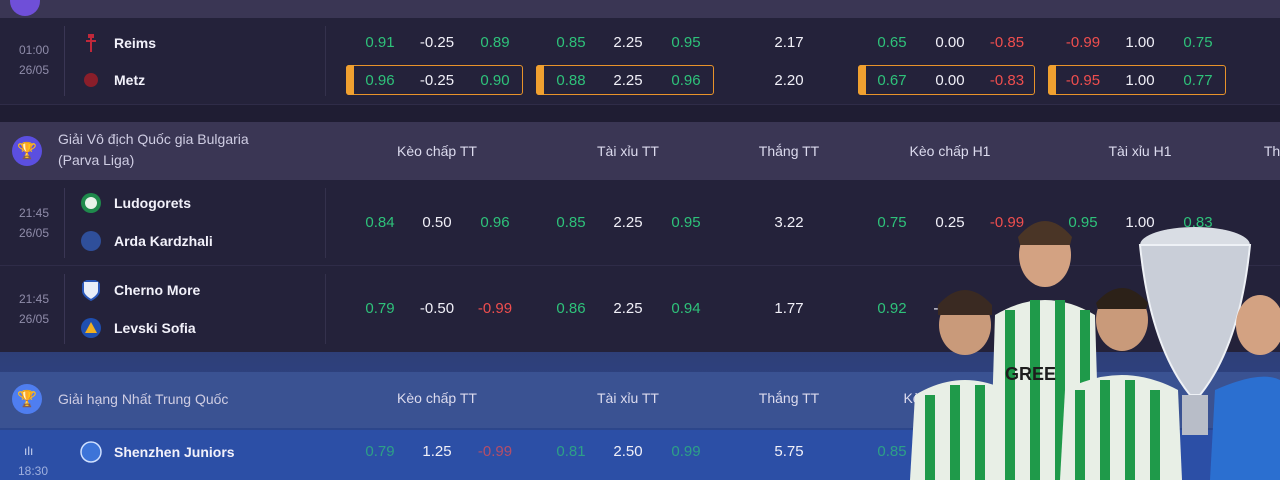 The width and height of the screenshot is (1280, 480). What do you see at coordinates (29, 451) in the screenshot?
I see `live-stats-icon: ılı` at bounding box center [29, 451].